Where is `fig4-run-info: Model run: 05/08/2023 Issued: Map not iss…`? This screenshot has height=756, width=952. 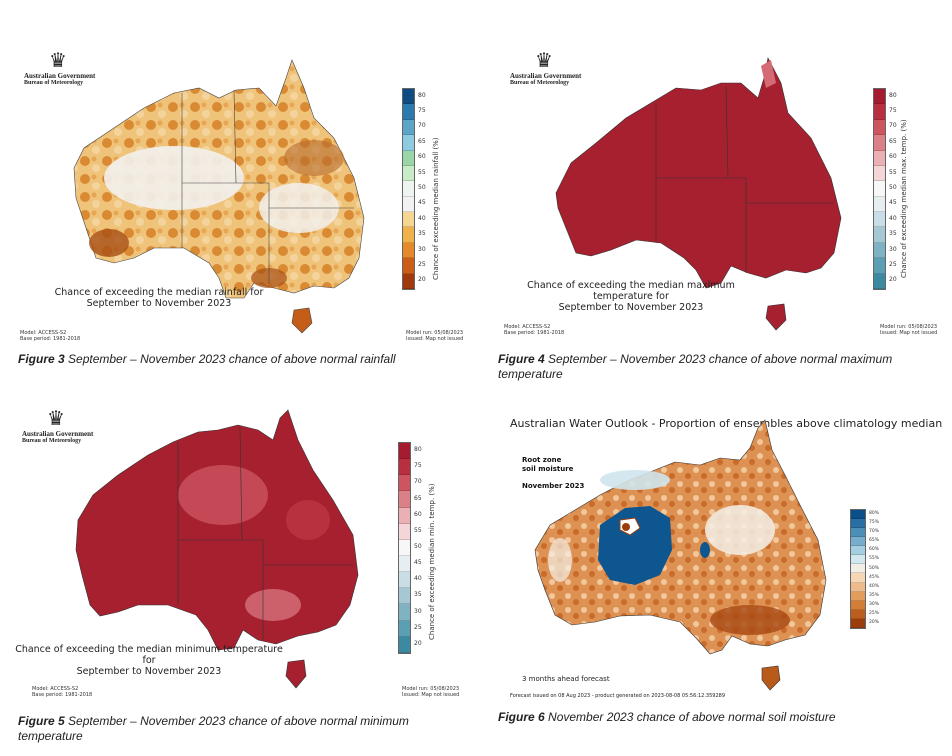 fig4-run-info: Model run: 05/08/2023 Issued: Map not iss… is located at coordinates (909, 330).